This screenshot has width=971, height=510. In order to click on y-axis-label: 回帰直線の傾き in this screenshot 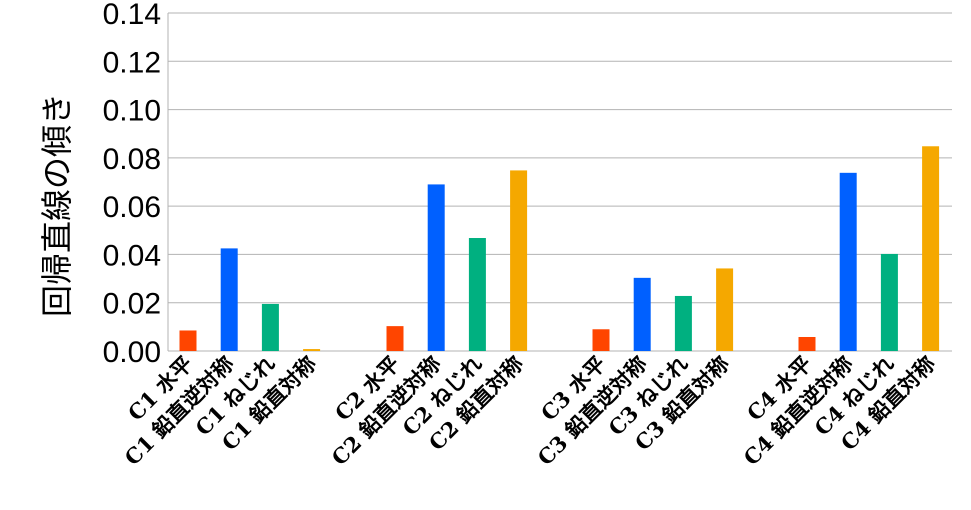, I will do `click(57, 205)`.